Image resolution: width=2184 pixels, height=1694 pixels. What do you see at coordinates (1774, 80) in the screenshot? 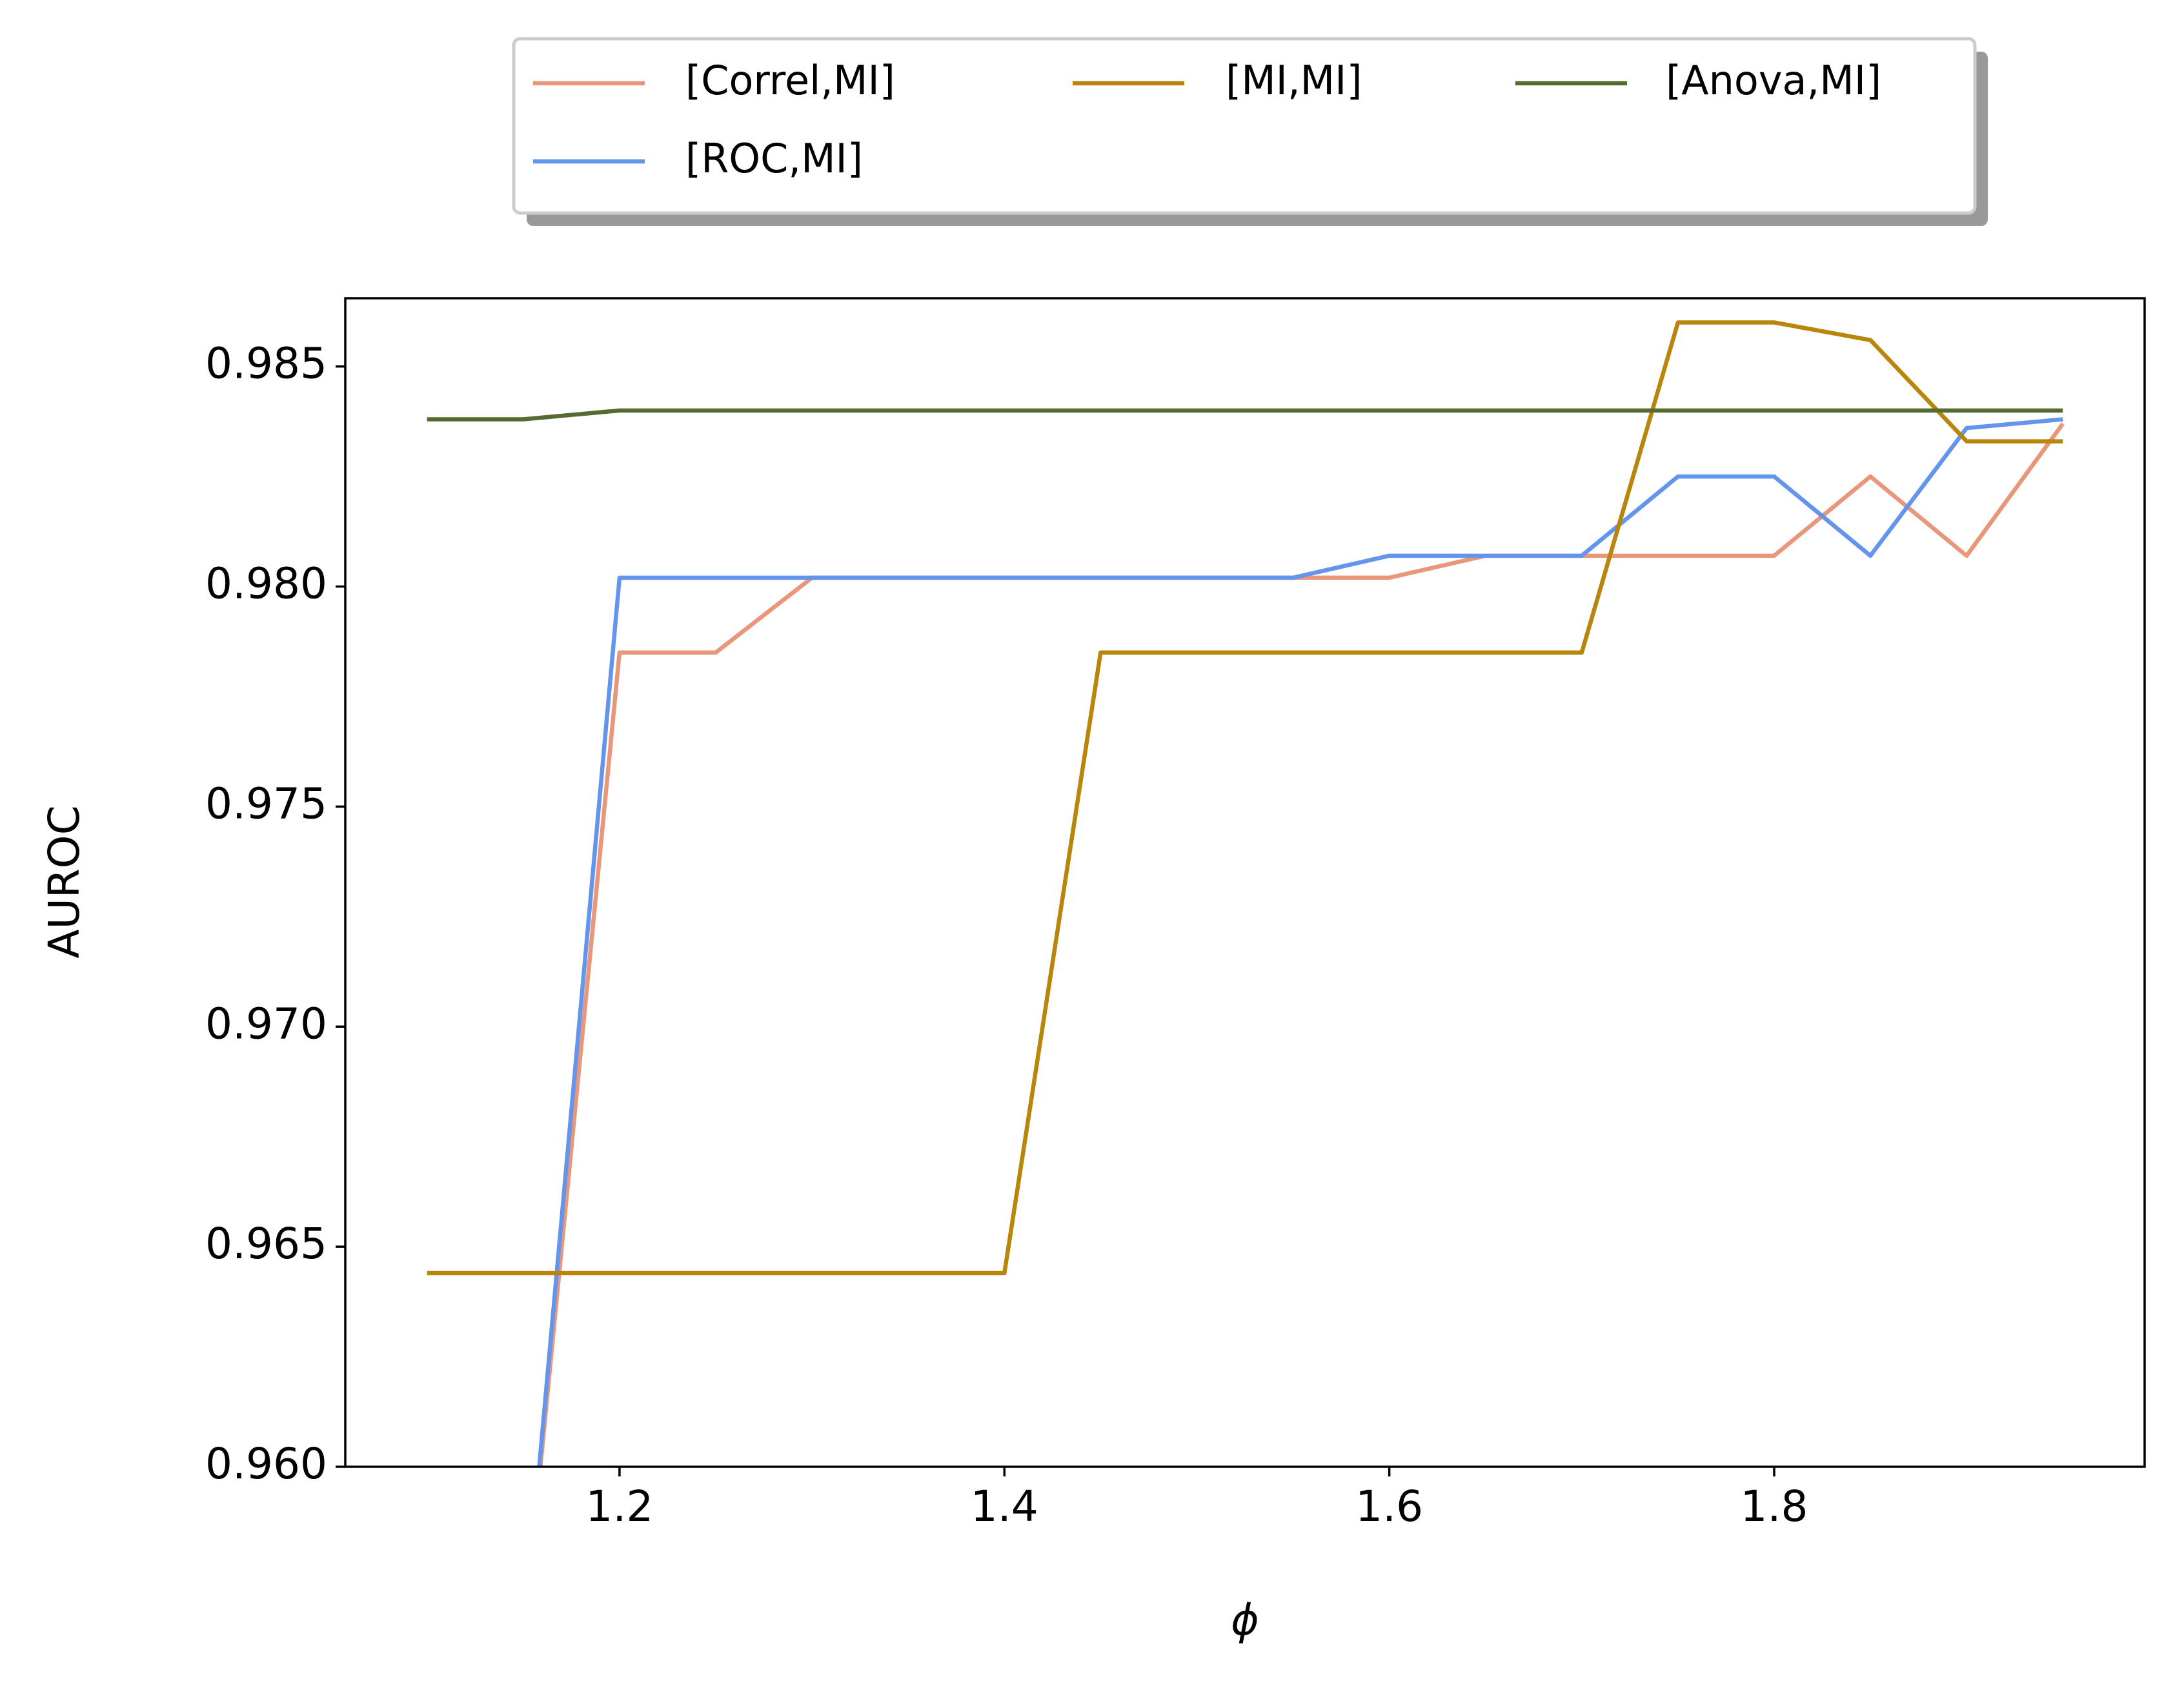
I see `legend-label: [Anova,MI]` at bounding box center [1774, 80].